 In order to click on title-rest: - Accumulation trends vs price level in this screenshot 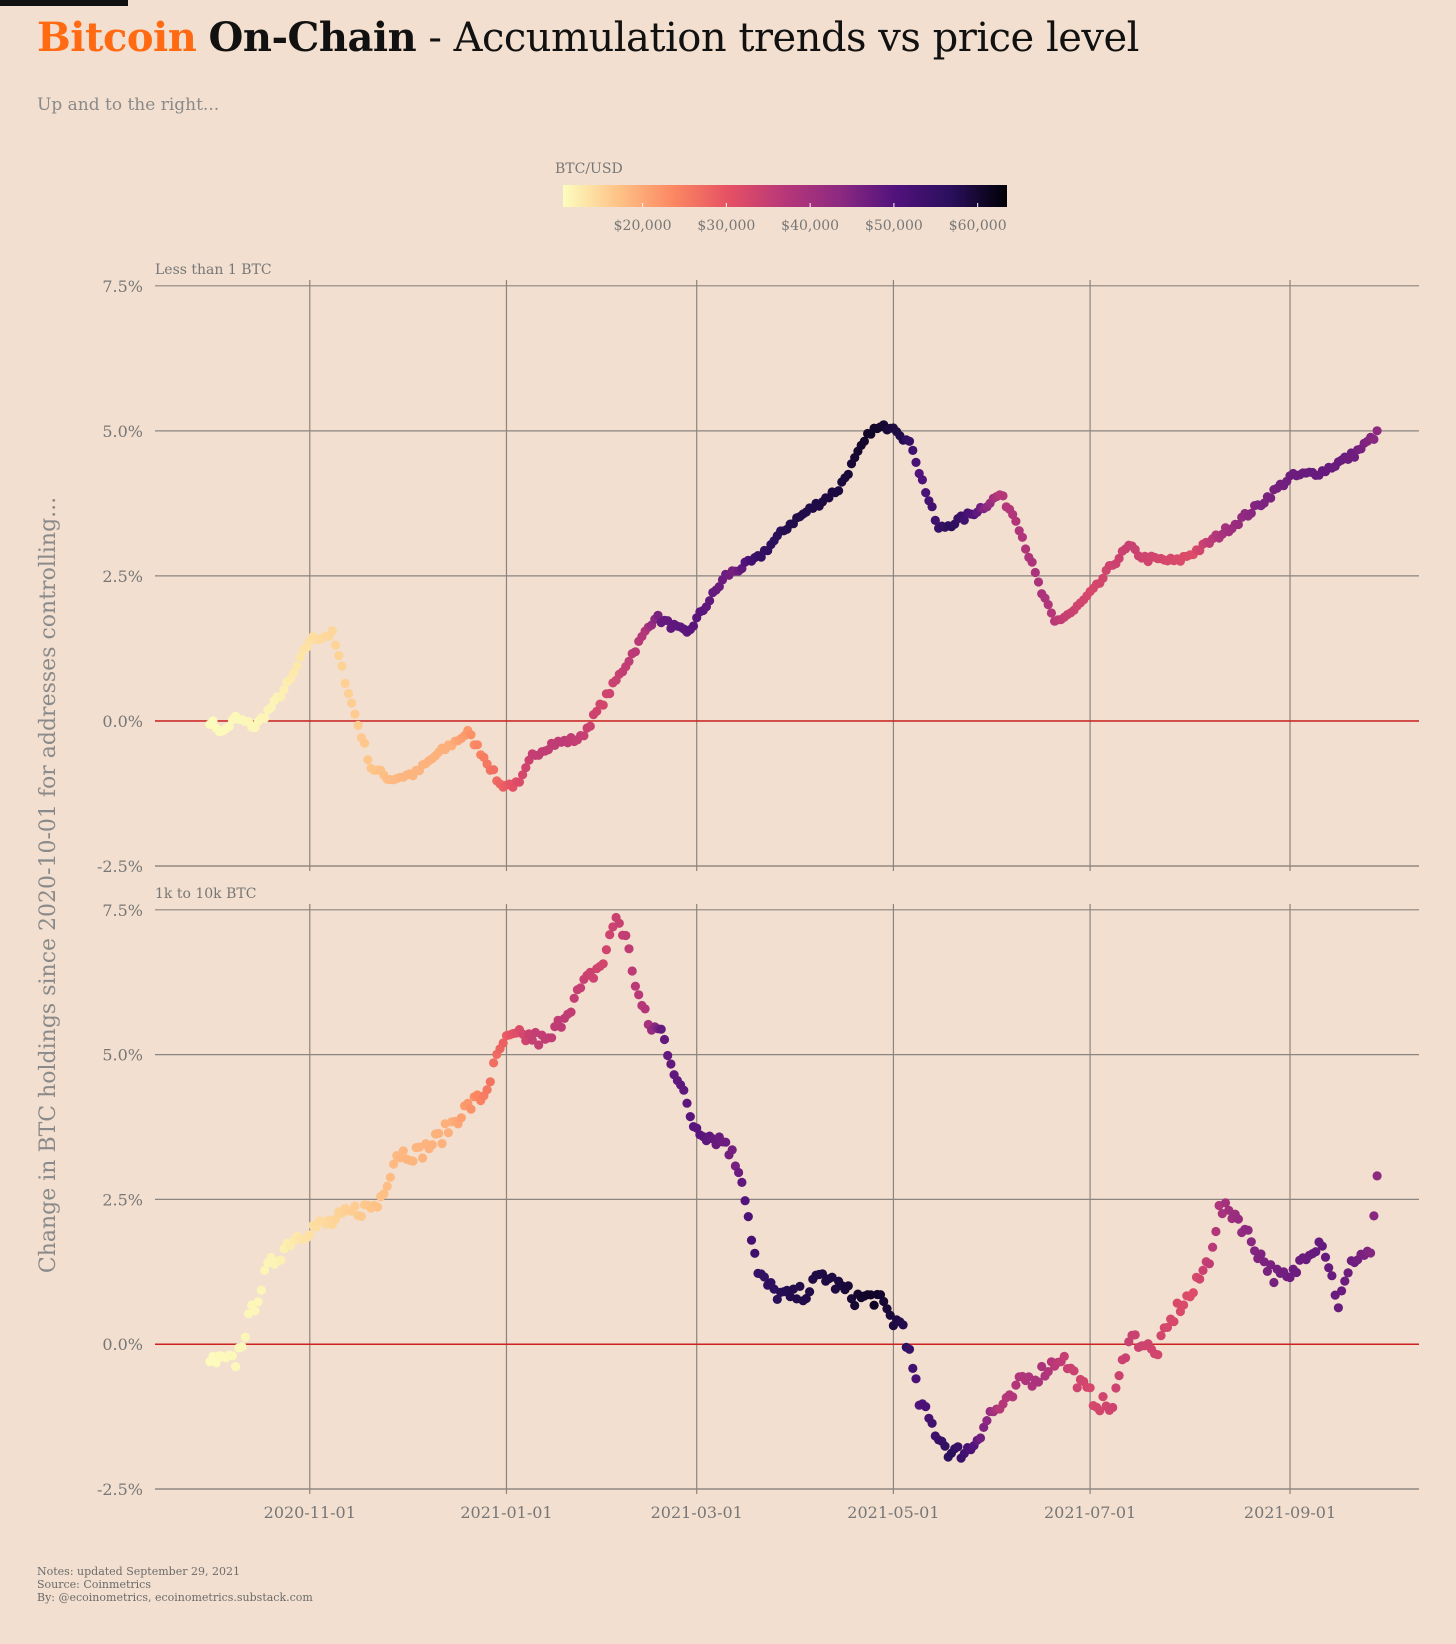, I will do `click(777, 38)`.